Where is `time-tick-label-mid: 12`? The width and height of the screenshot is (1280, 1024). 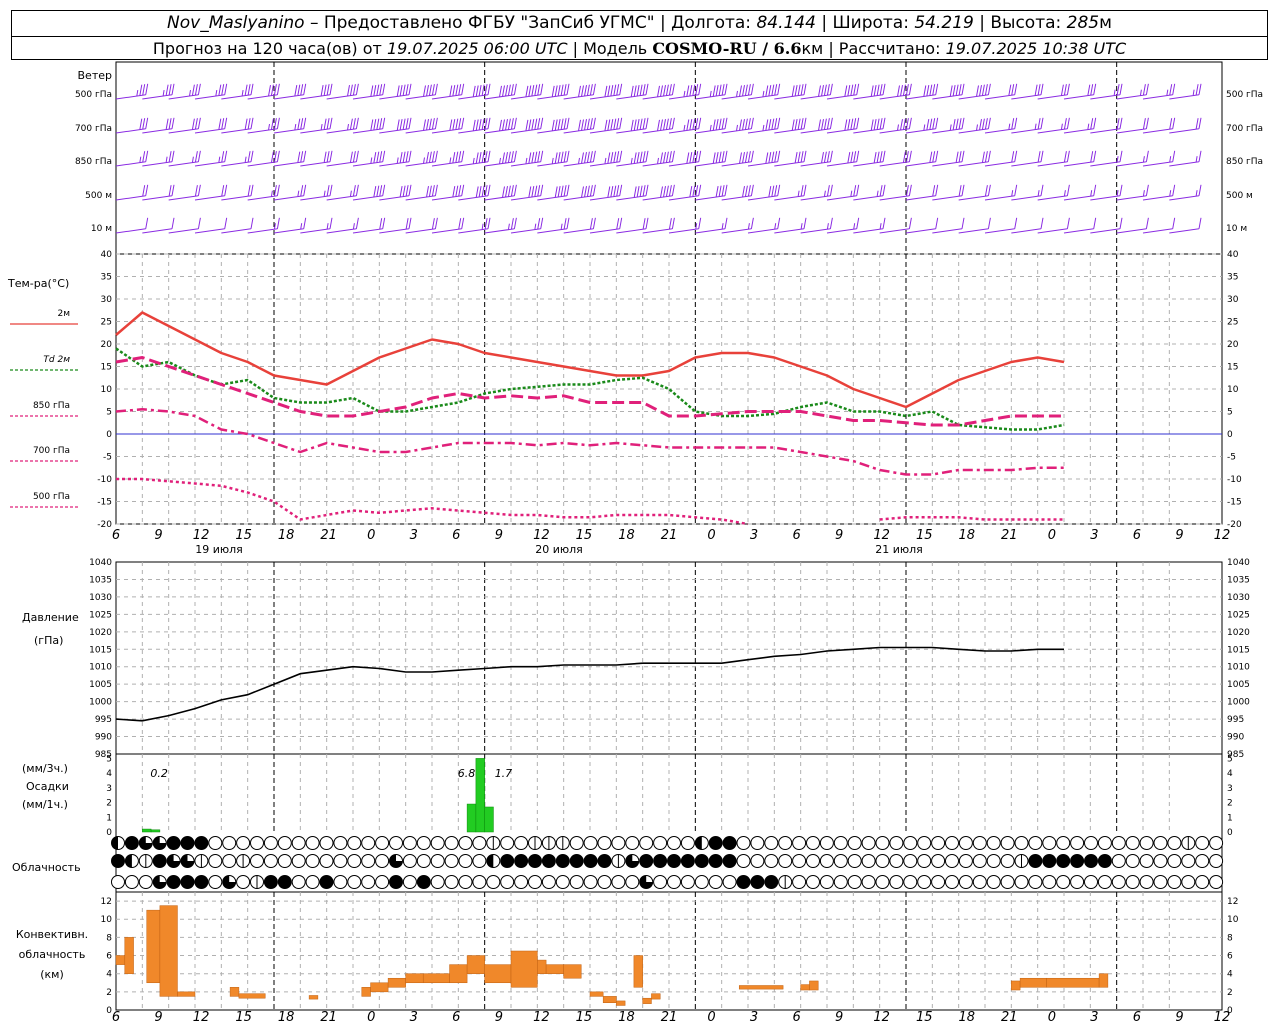
time-tick-label-mid: 12 is located at coordinates (201, 535).